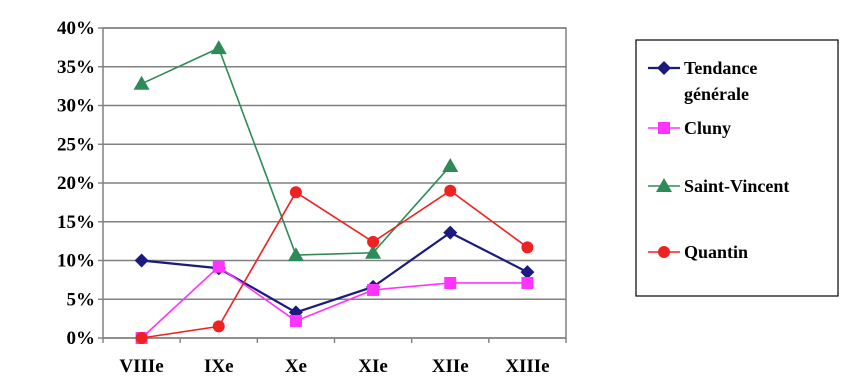  Describe the element at coordinates (716, 252) in the screenshot. I see `legend-label: Quantin` at that location.